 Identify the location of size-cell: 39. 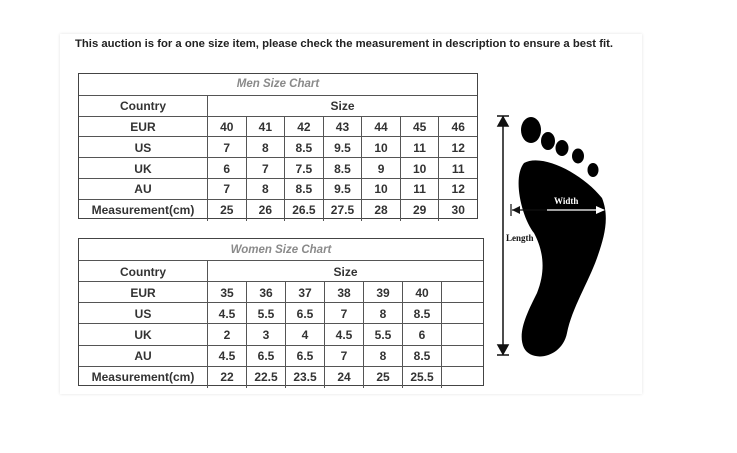
(382, 293).